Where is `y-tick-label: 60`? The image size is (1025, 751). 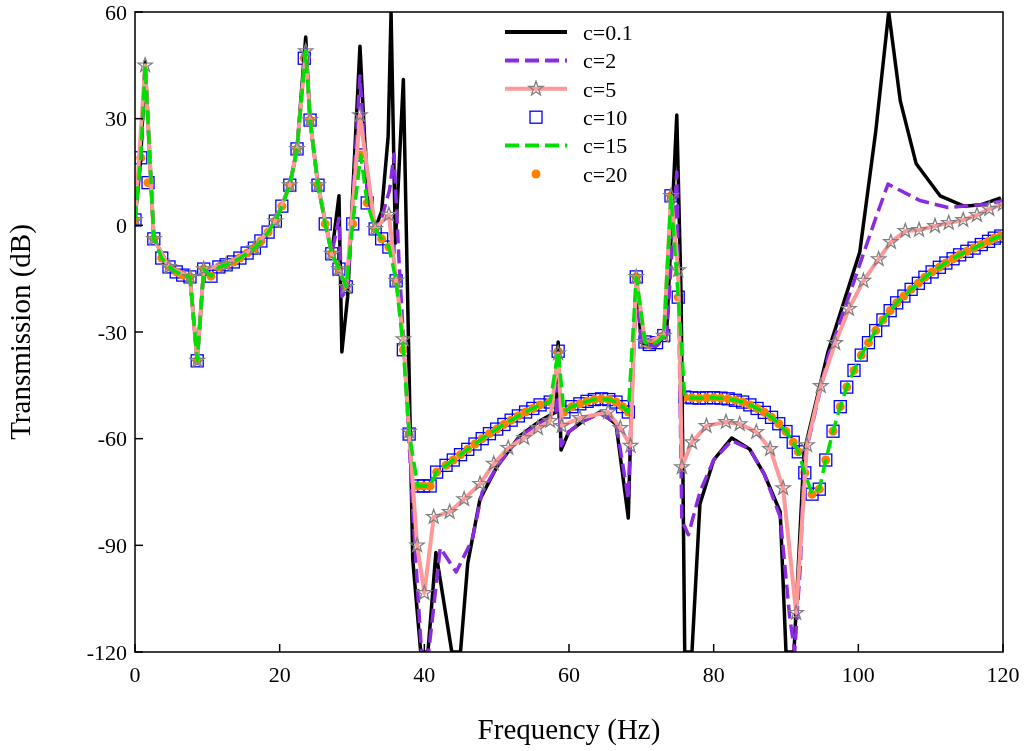
y-tick-label: 60 is located at coordinates (116, 12).